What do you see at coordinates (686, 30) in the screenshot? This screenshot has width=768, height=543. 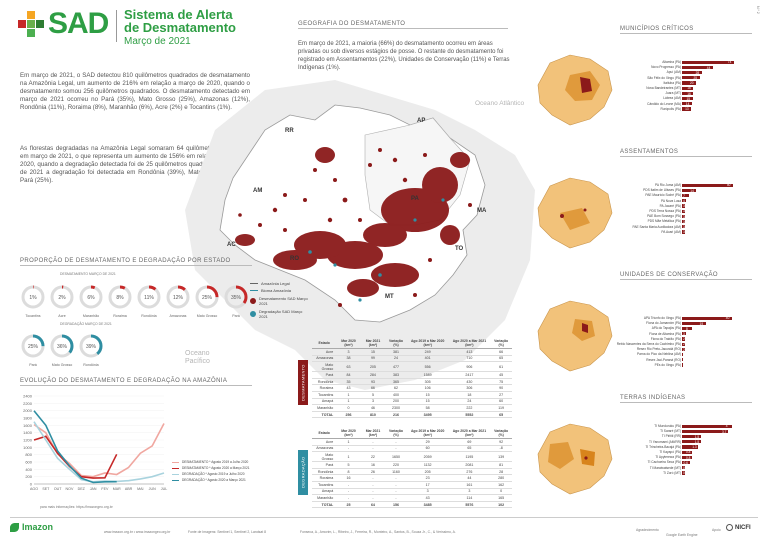 I see `municipios-title: MUNICÍPIOS CRÍTICOS` at bounding box center [686, 30].